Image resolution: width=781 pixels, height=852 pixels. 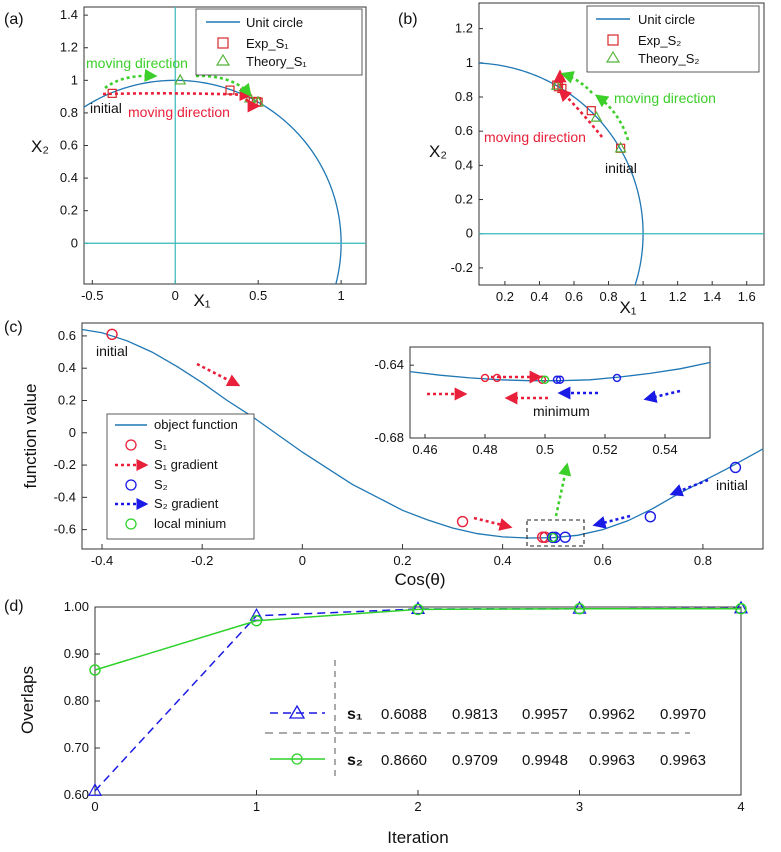 What do you see at coordinates (417, 837) in the screenshot?
I see `x-axis-label-d: Iteration` at bounding box center [417, 837].